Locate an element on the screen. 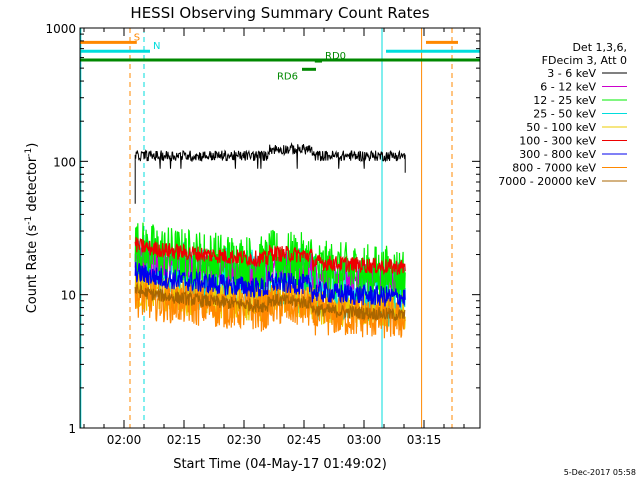  x-tick-label-1: 02:15 is located at coordinates (184, 440).